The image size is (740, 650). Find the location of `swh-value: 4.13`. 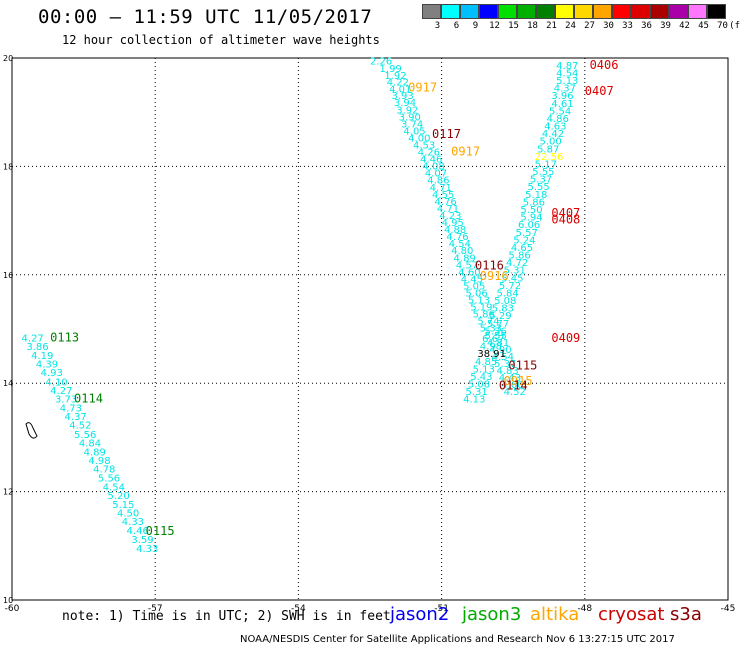

swh-value: 4.13 is located at coordinates (474, 400).